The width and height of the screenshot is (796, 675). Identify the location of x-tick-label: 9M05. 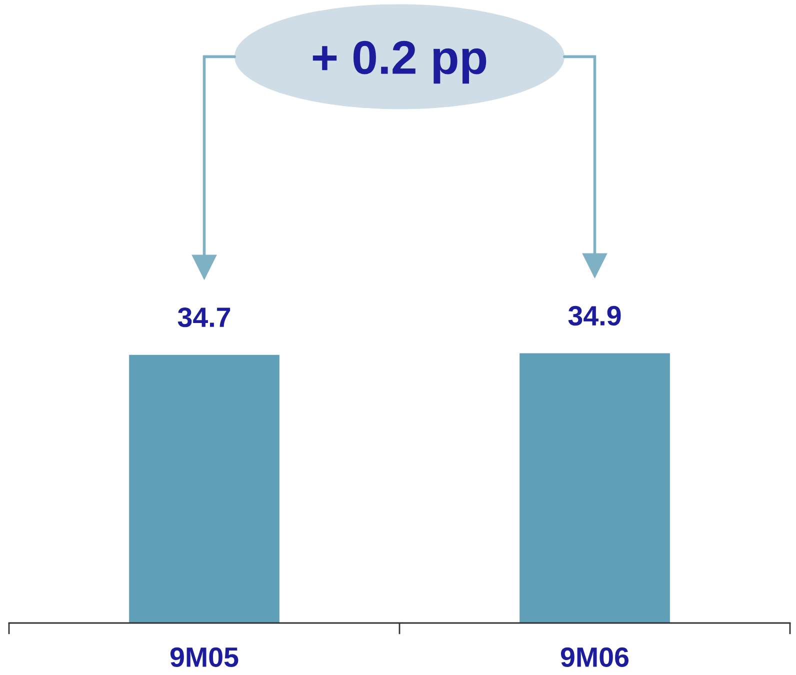
(204, 657).